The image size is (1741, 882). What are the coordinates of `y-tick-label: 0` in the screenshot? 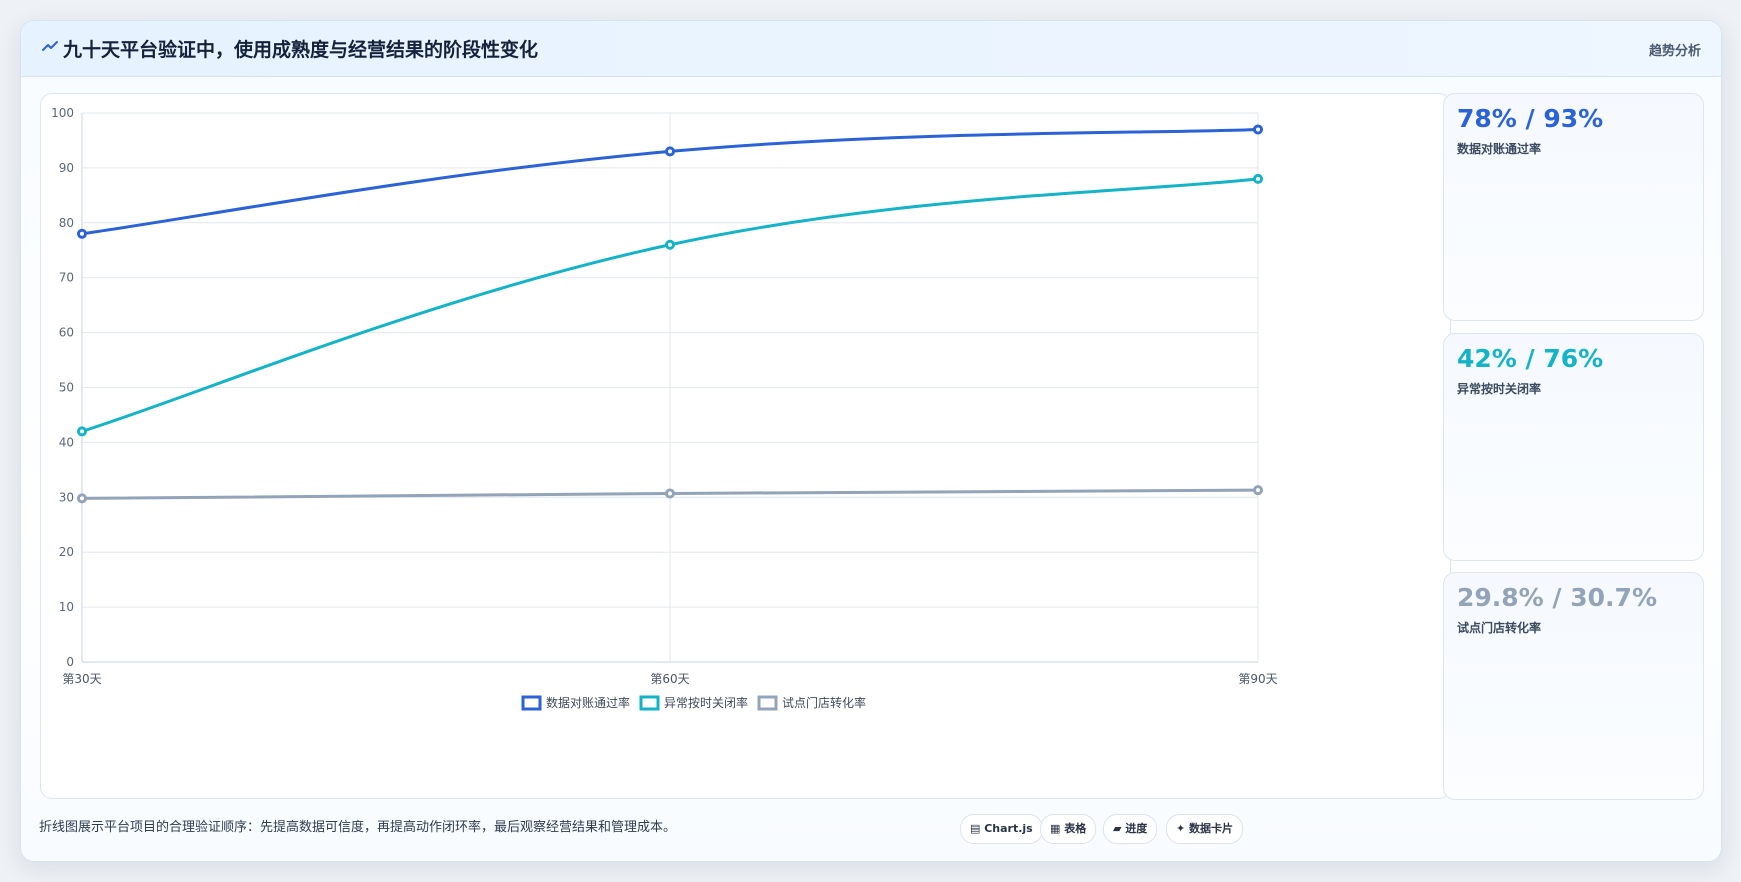 It's located at (70, 662).